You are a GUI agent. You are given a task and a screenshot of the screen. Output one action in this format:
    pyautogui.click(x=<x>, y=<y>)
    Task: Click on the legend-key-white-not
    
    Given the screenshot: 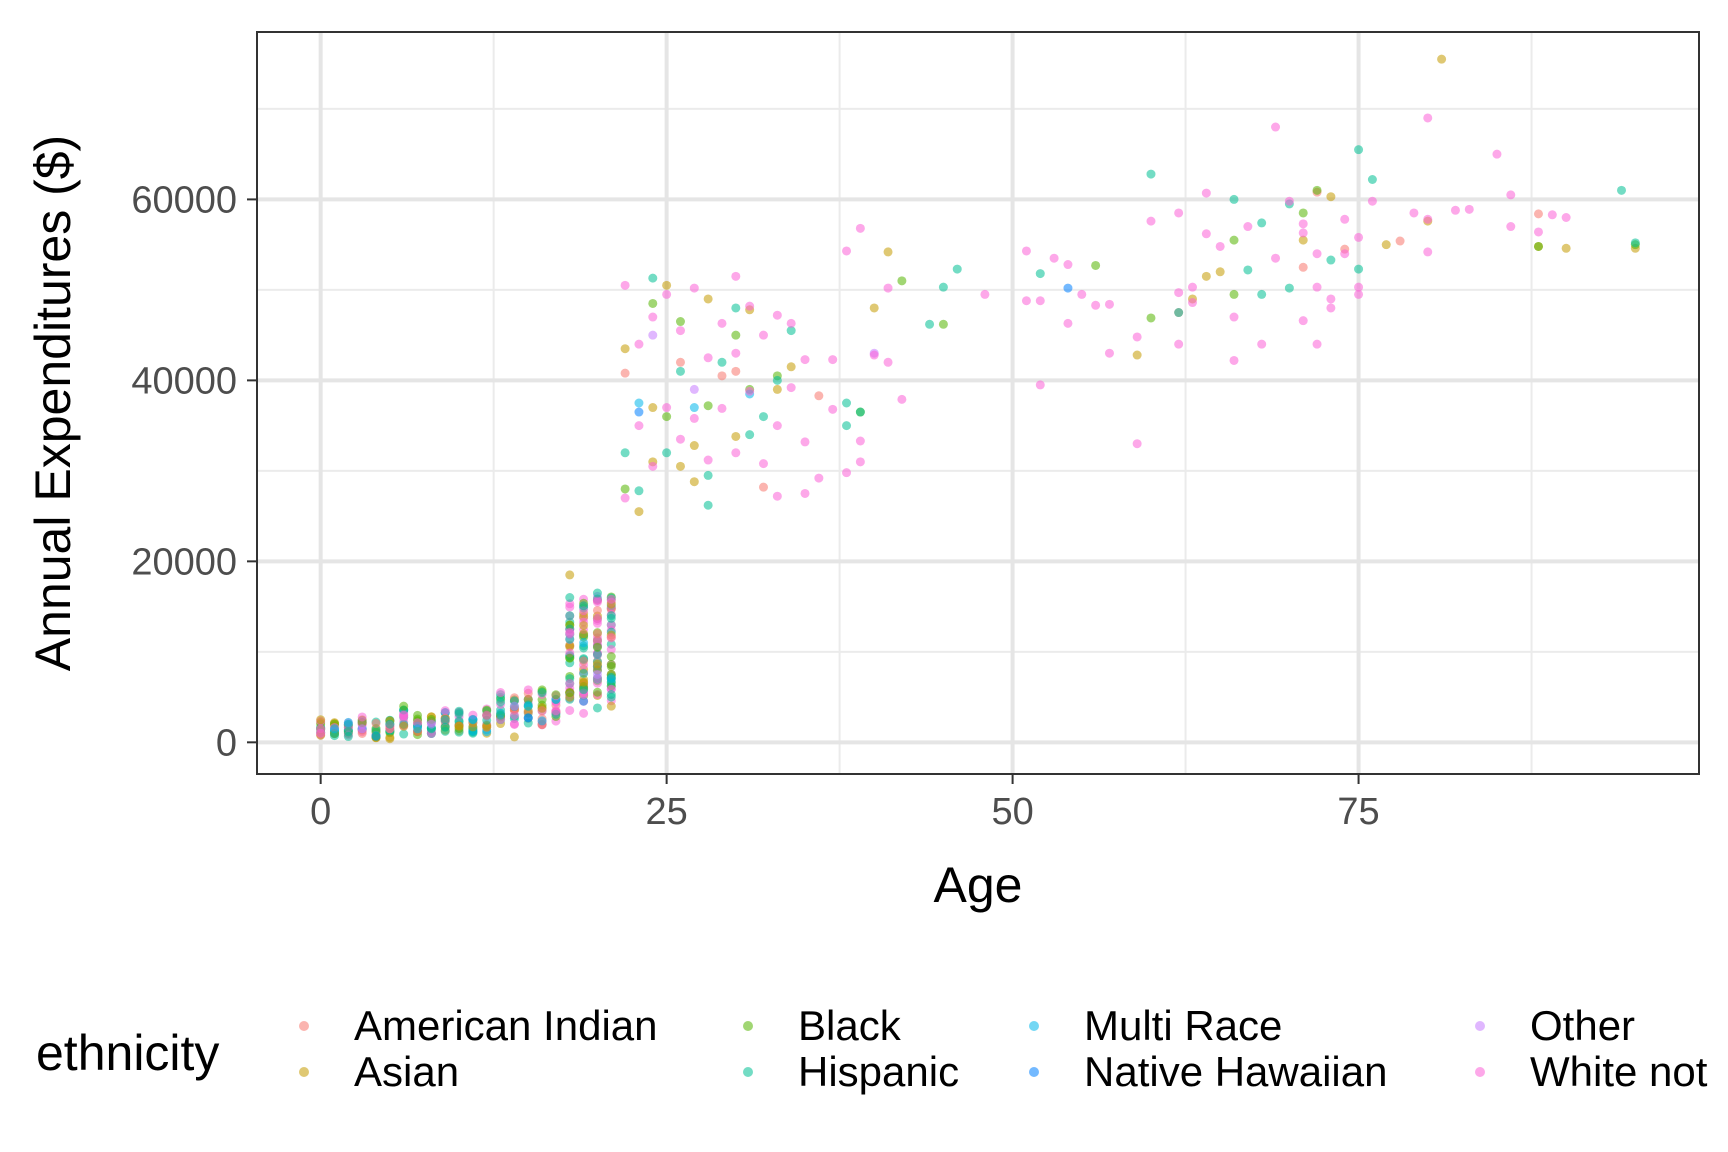 What is the action you would take?
    pyautogui.click(x=1480, y=1072)
    